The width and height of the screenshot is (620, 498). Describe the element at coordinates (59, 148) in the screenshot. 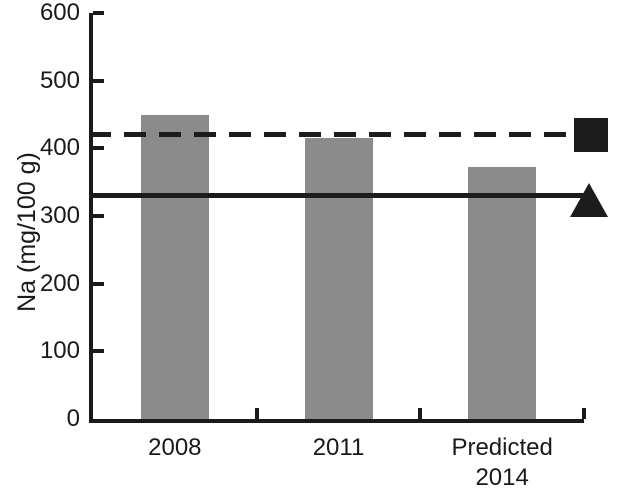

I see `y-tick-label: 400` at that location.